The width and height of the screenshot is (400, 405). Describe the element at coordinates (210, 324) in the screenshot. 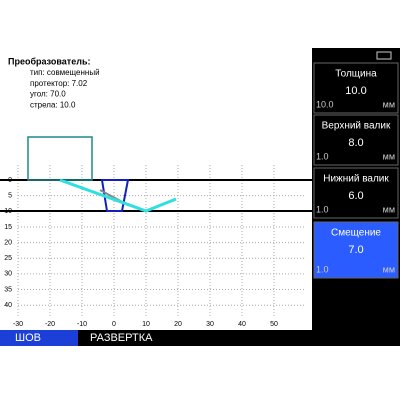

I see `x-tick-label: 30` at that location.